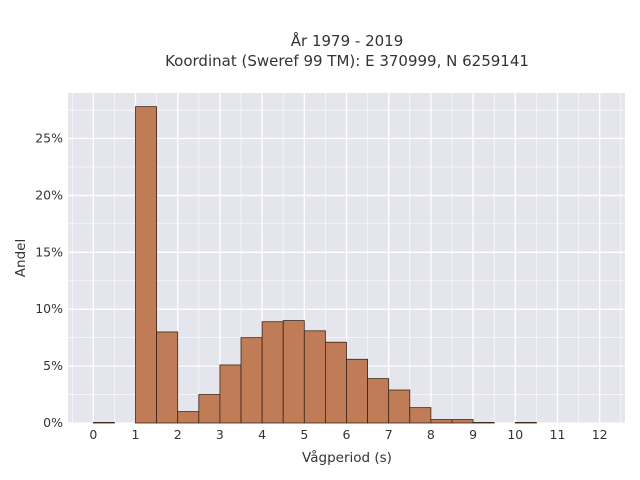 Image resolution: width=640 pixels, height=480 pixels. What do you see at coordinates (347, 457) in the screenshot?
I see `x-axis-label: Vågperiod (s)` at bounding box center [347, 457].